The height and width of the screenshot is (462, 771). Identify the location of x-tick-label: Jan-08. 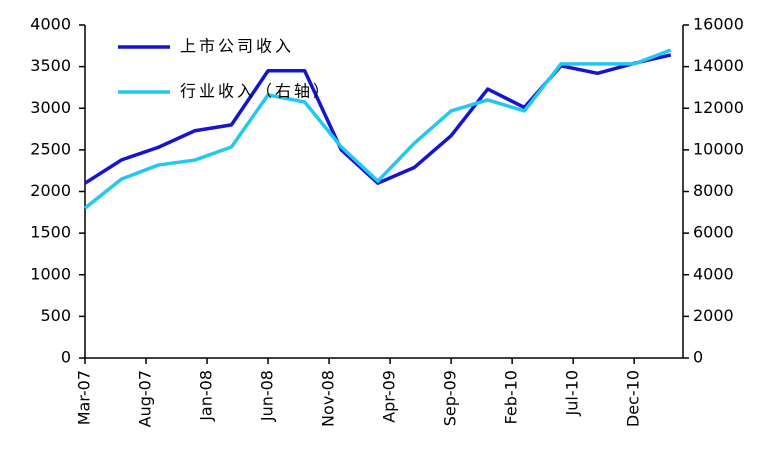
(206, 396).